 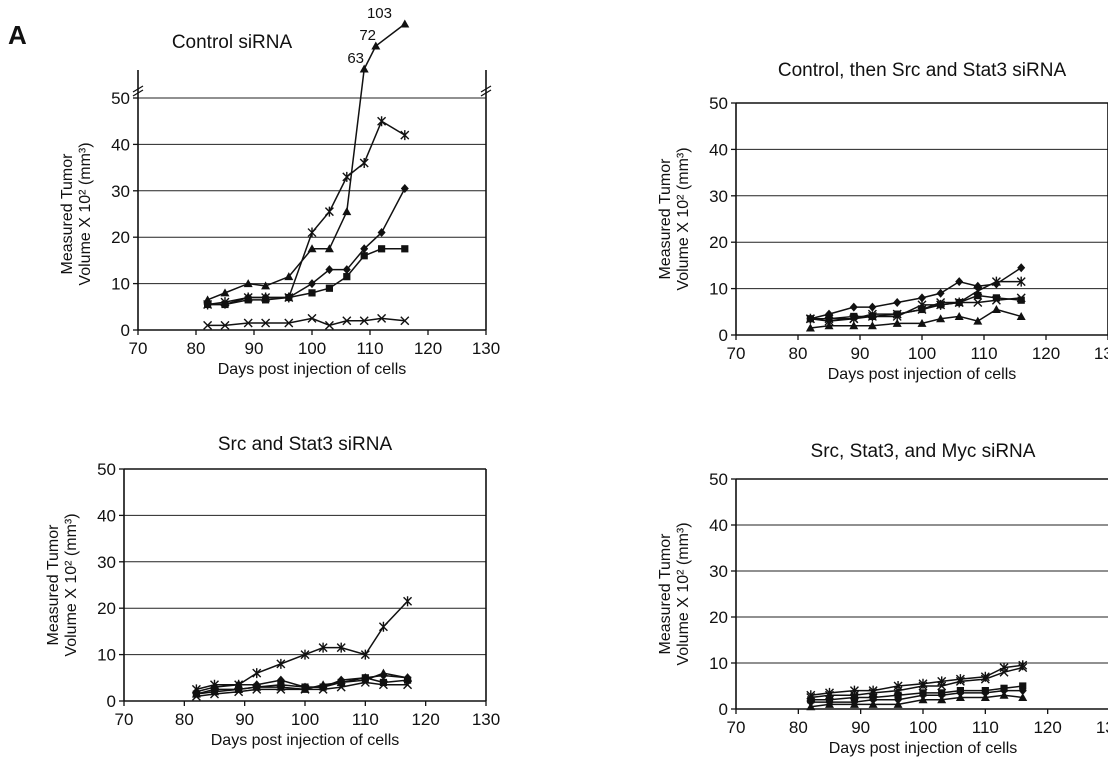 I want to click on series-1-star, so click(x=917, y=680).